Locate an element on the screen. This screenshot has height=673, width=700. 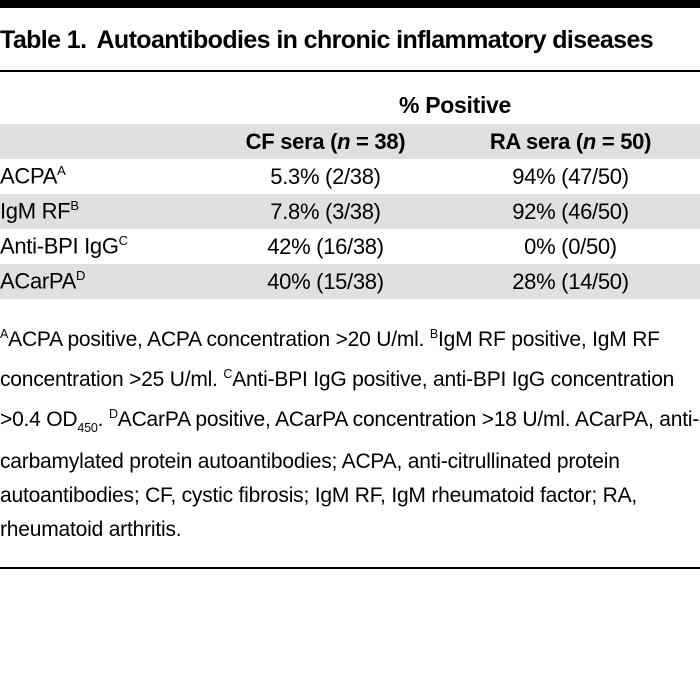
cell-cf: 40% (15/38) is located at coordinates (325, 281).